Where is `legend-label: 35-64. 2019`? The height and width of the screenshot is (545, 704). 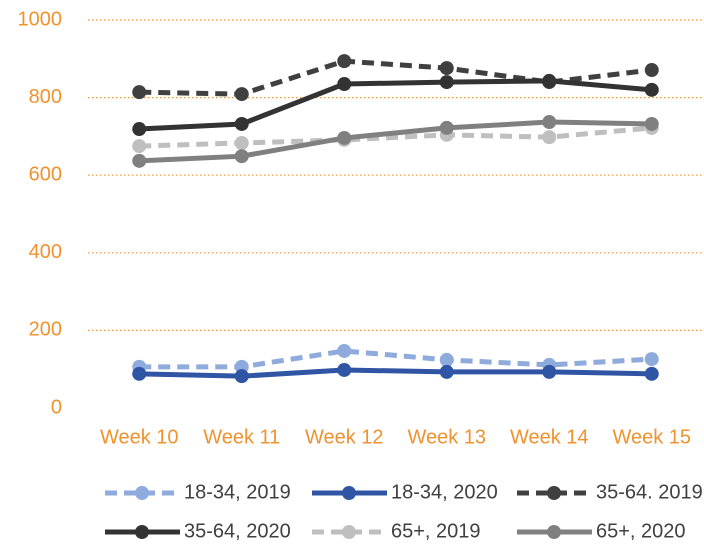 legend-label: 35-64. 2019 is located at coordinates (649, 492).